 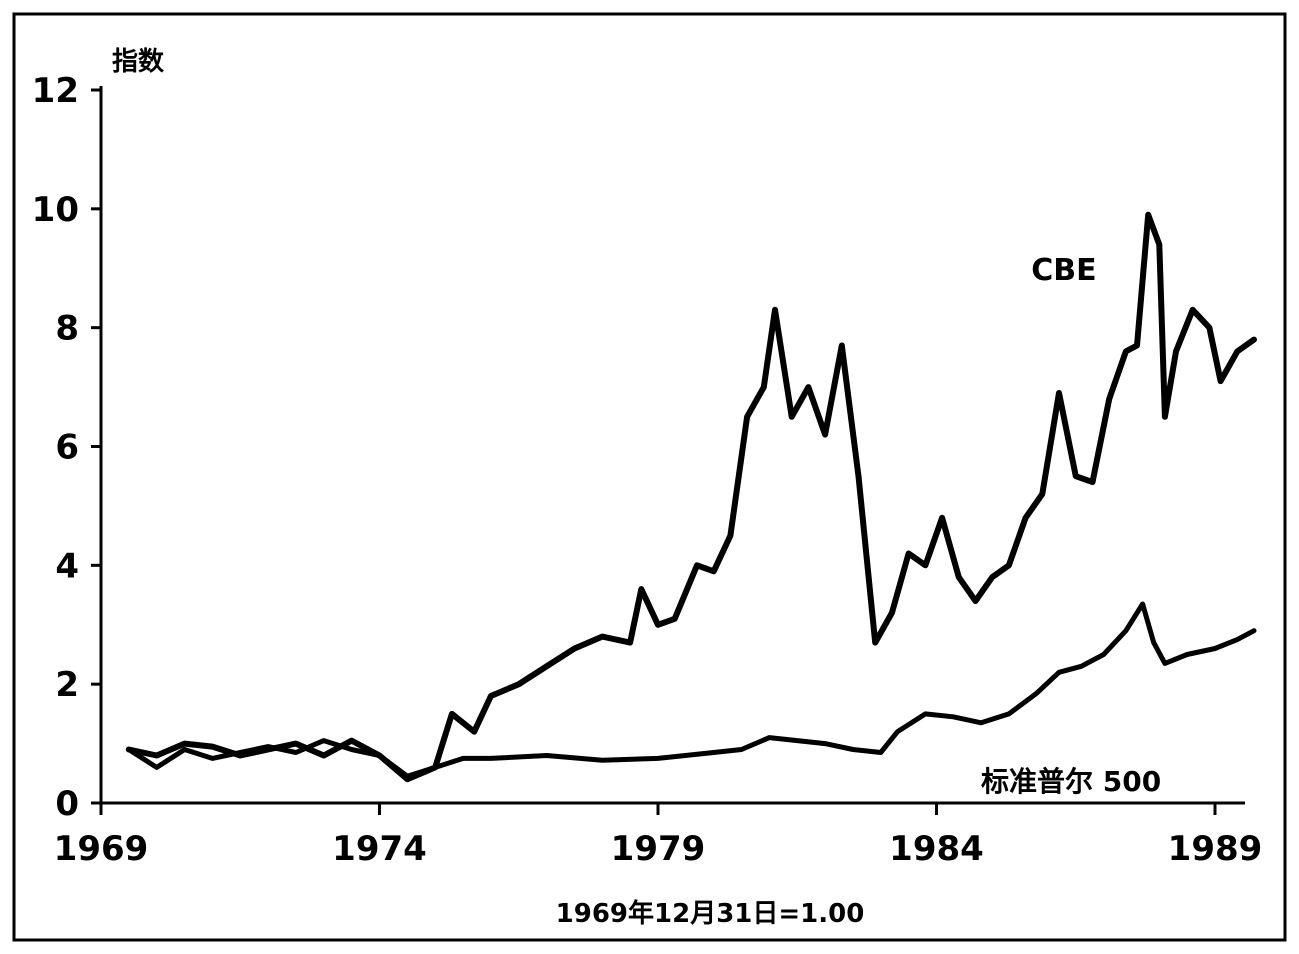 I want to click on chart-caption: 1969年12月31日=1.00, so click(x=710, y=913).